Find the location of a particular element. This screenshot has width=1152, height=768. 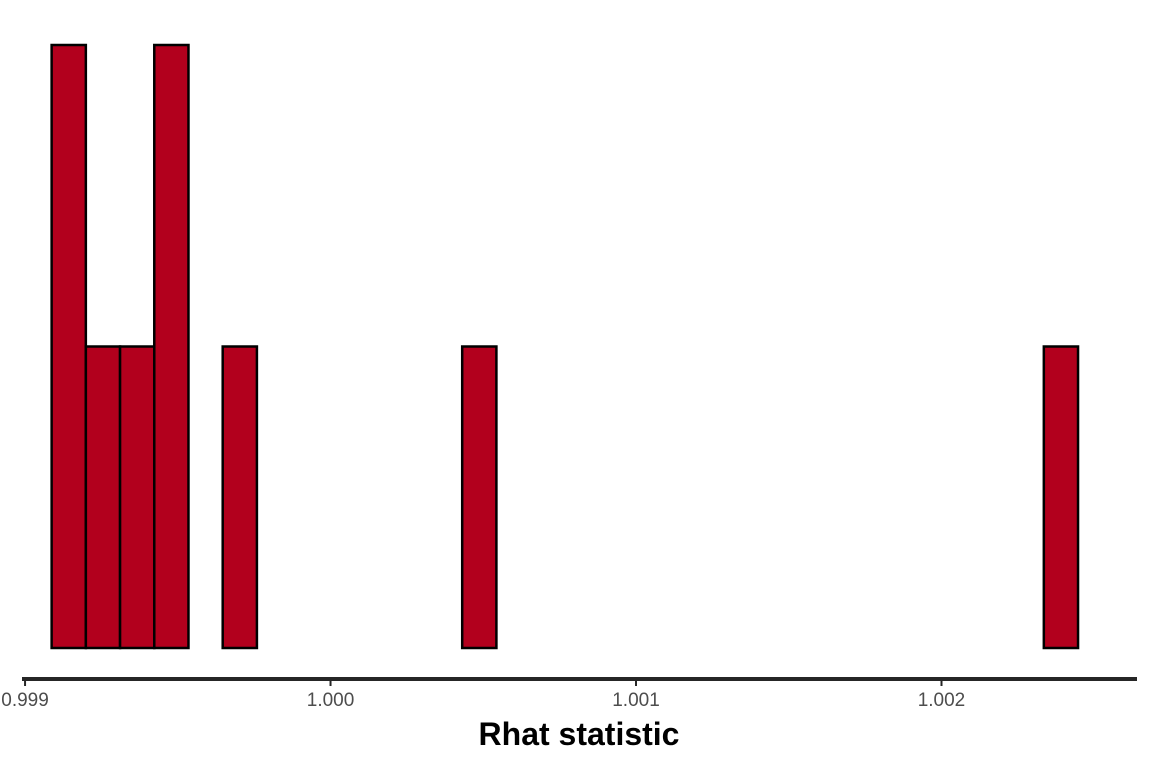

x-tick-label: 0.999 is located at coordinates (25, 700).